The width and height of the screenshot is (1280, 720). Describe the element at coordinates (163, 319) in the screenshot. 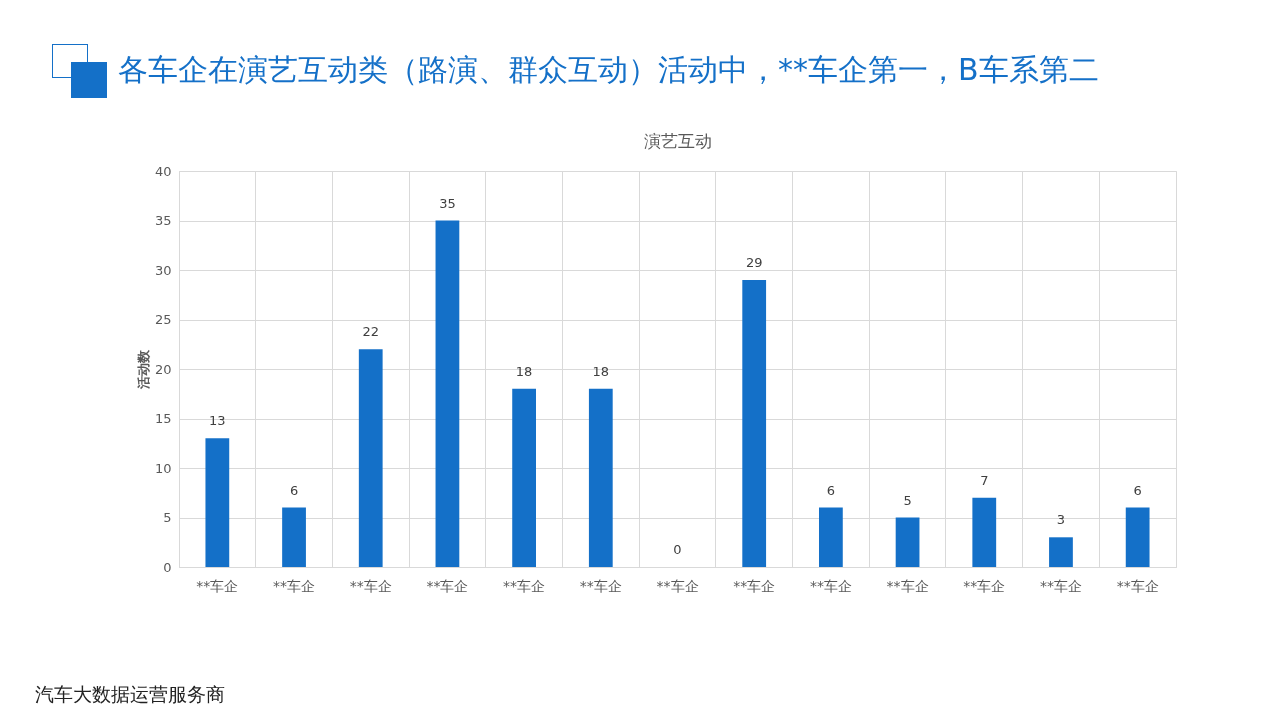

I see `y-tick-label: 25` at that location.